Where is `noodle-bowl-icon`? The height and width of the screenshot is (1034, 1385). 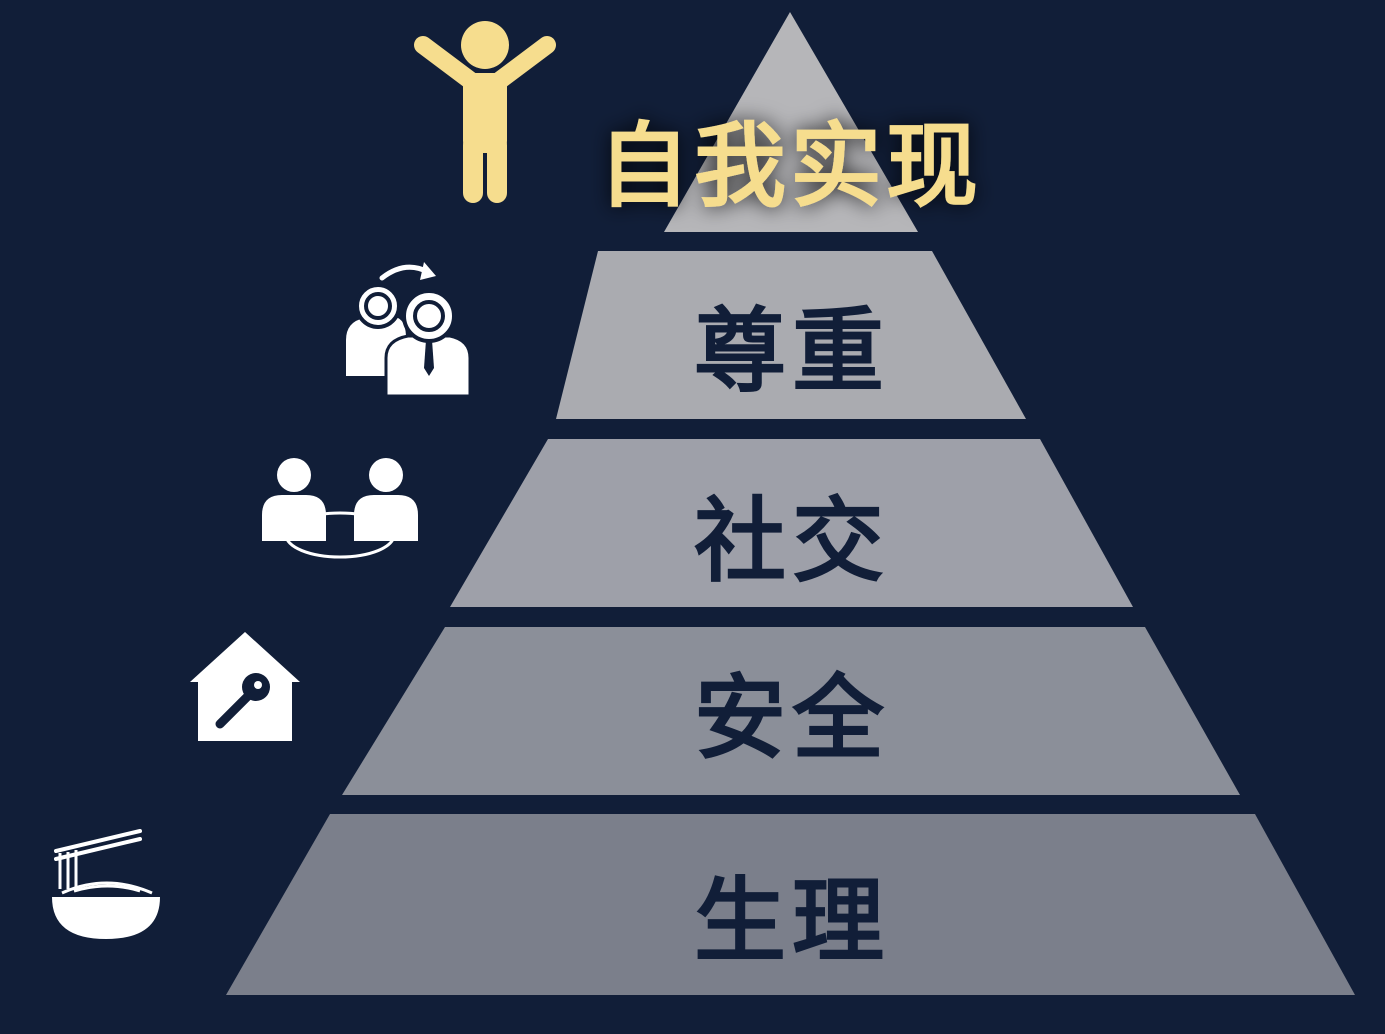
noodle-bowl-icon is located at coordinates (106, 884).